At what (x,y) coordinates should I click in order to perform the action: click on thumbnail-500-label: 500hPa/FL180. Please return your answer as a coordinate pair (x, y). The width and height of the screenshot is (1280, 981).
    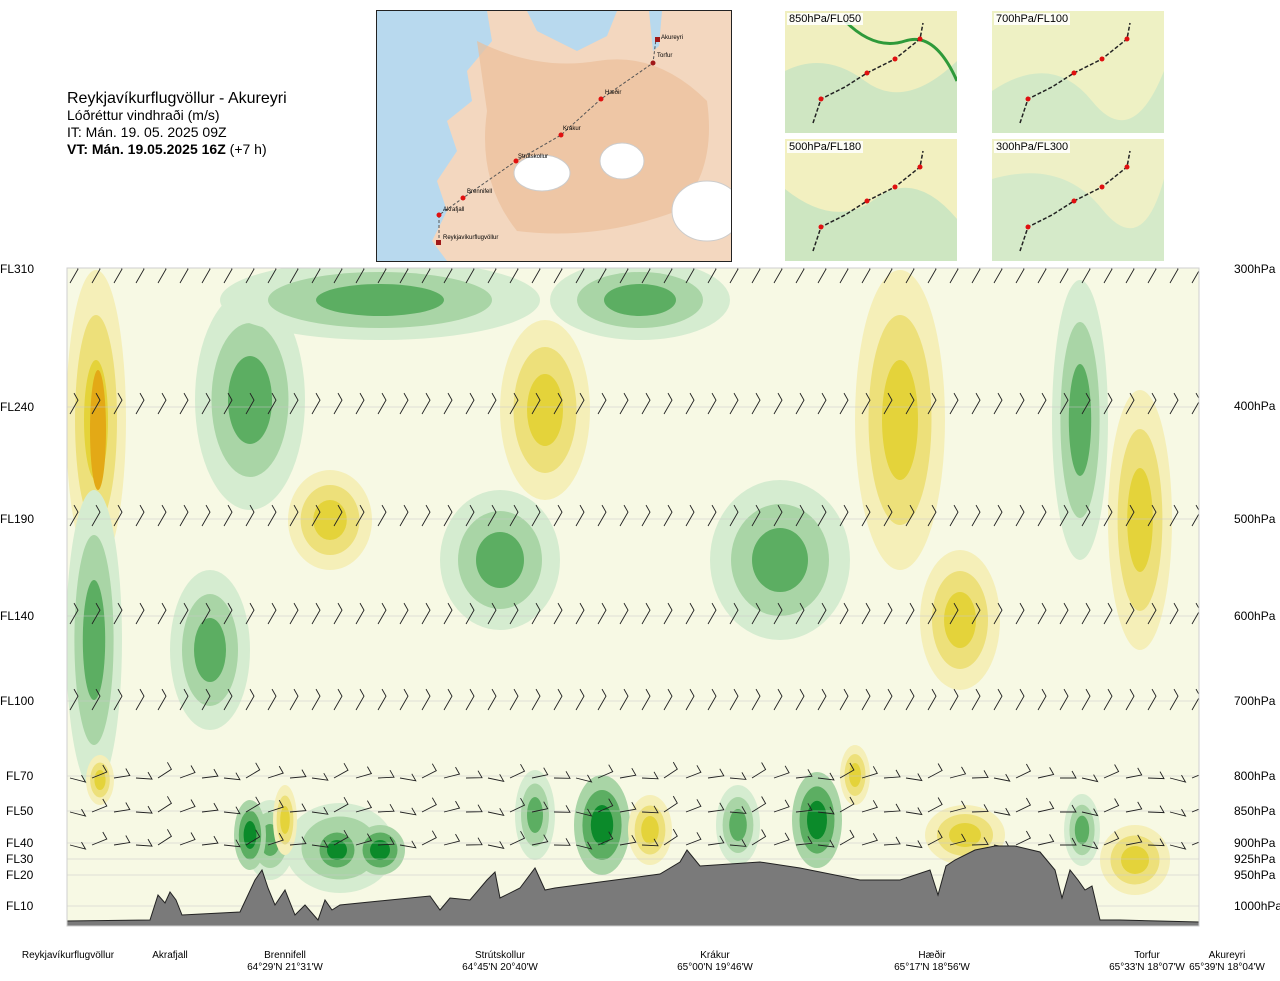
    Looking at the image, I should click on (825, 147).